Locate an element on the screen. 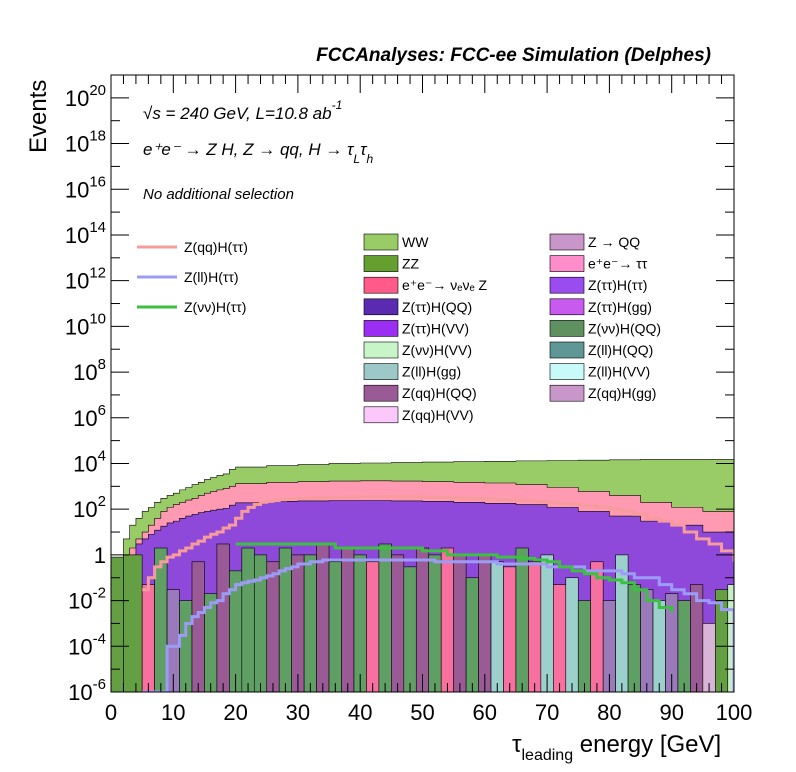 The width and height of the screenshot is (796, 772). x-tick-label: 30 is located at coordinates (298, 712).